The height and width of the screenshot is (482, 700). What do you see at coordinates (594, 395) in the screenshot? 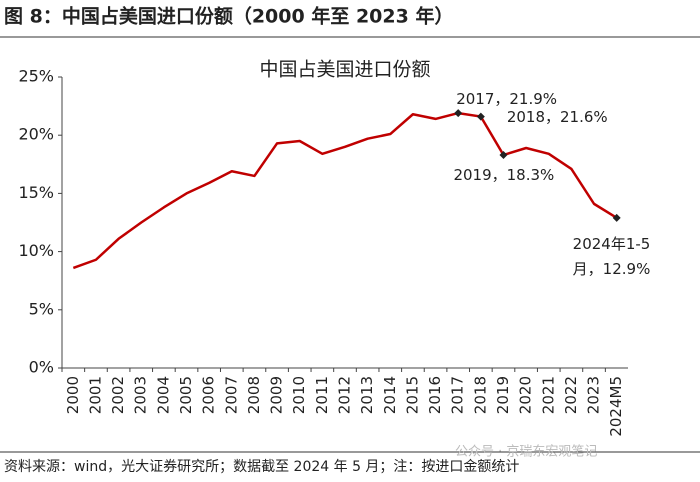
I see `x-tick-label: 2023` at bounding box center [594, 395].